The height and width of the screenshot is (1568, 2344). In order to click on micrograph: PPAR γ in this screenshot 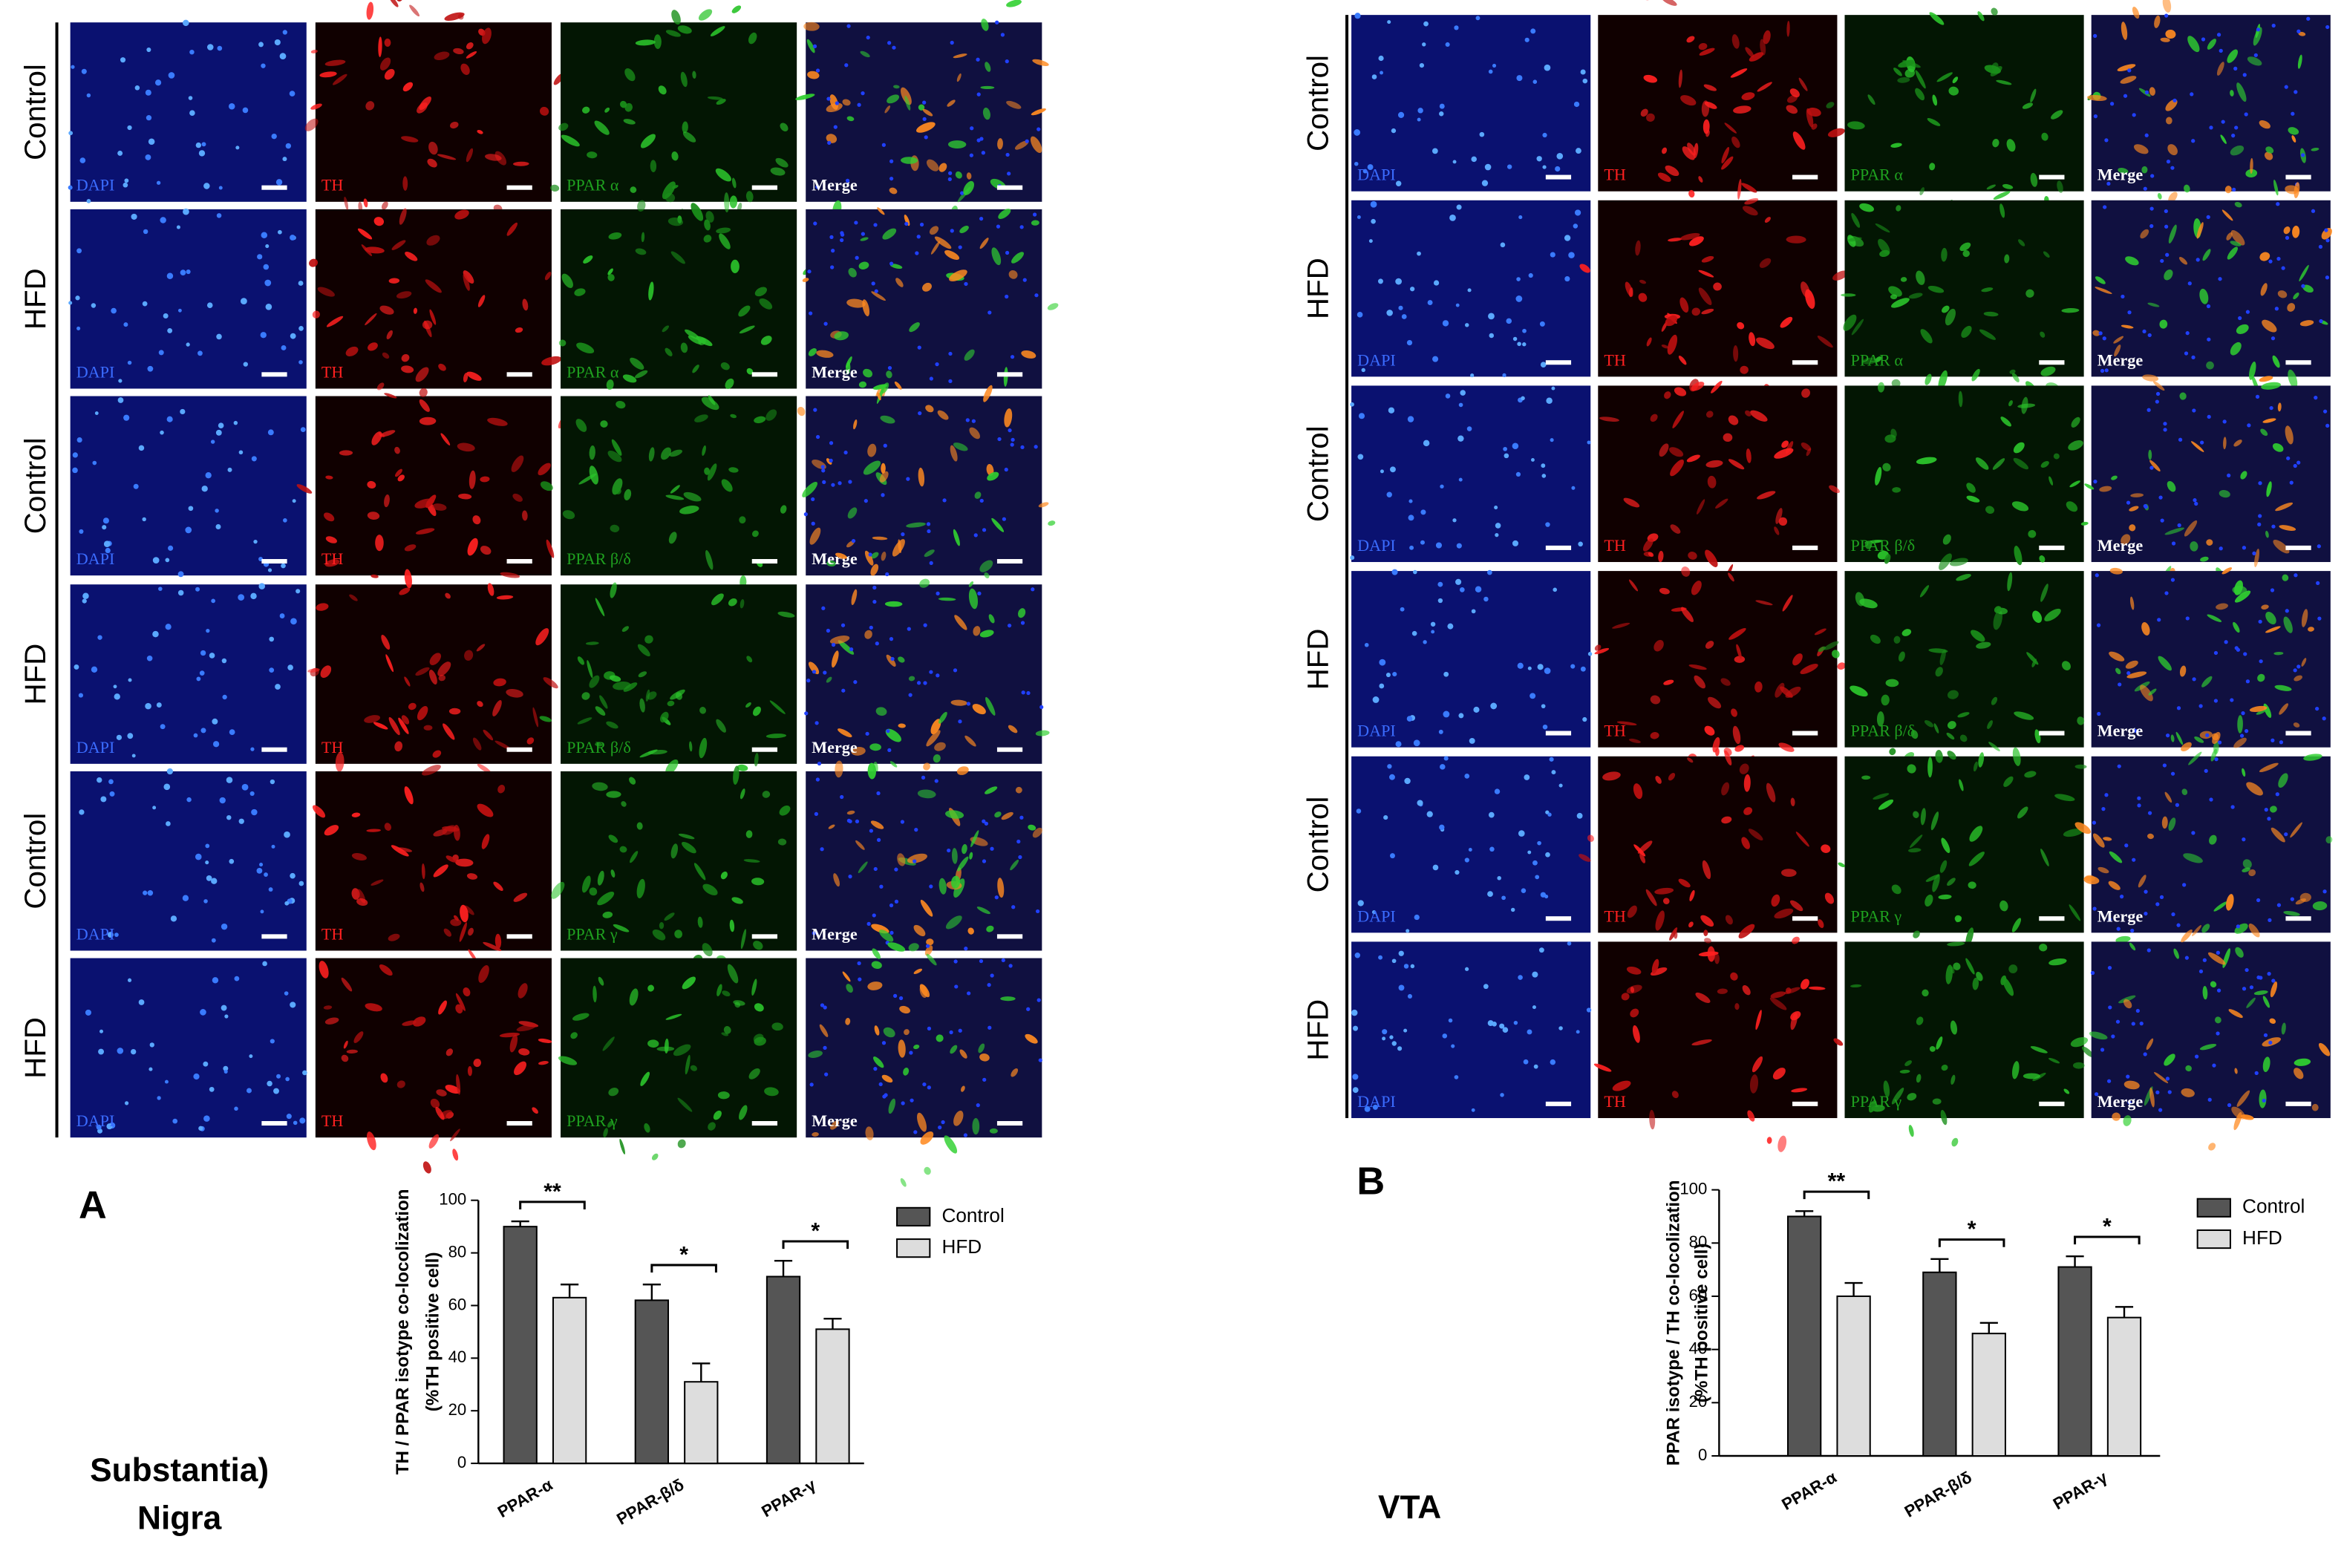, I will do `click(686, 855)`.